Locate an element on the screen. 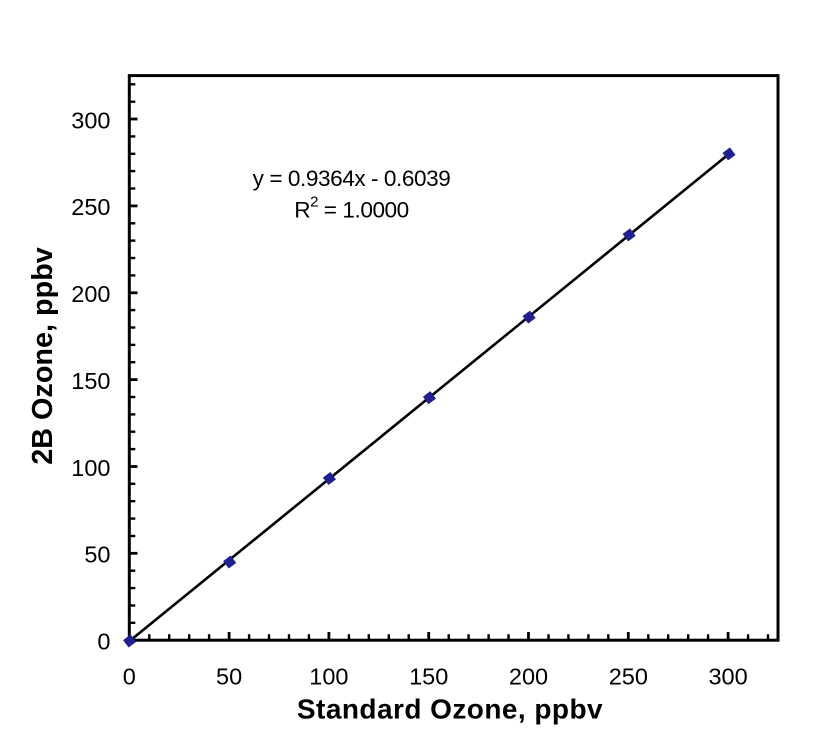  svg-text: y = 0.9364x - 0.6039 is located at coordinates (352, 178).